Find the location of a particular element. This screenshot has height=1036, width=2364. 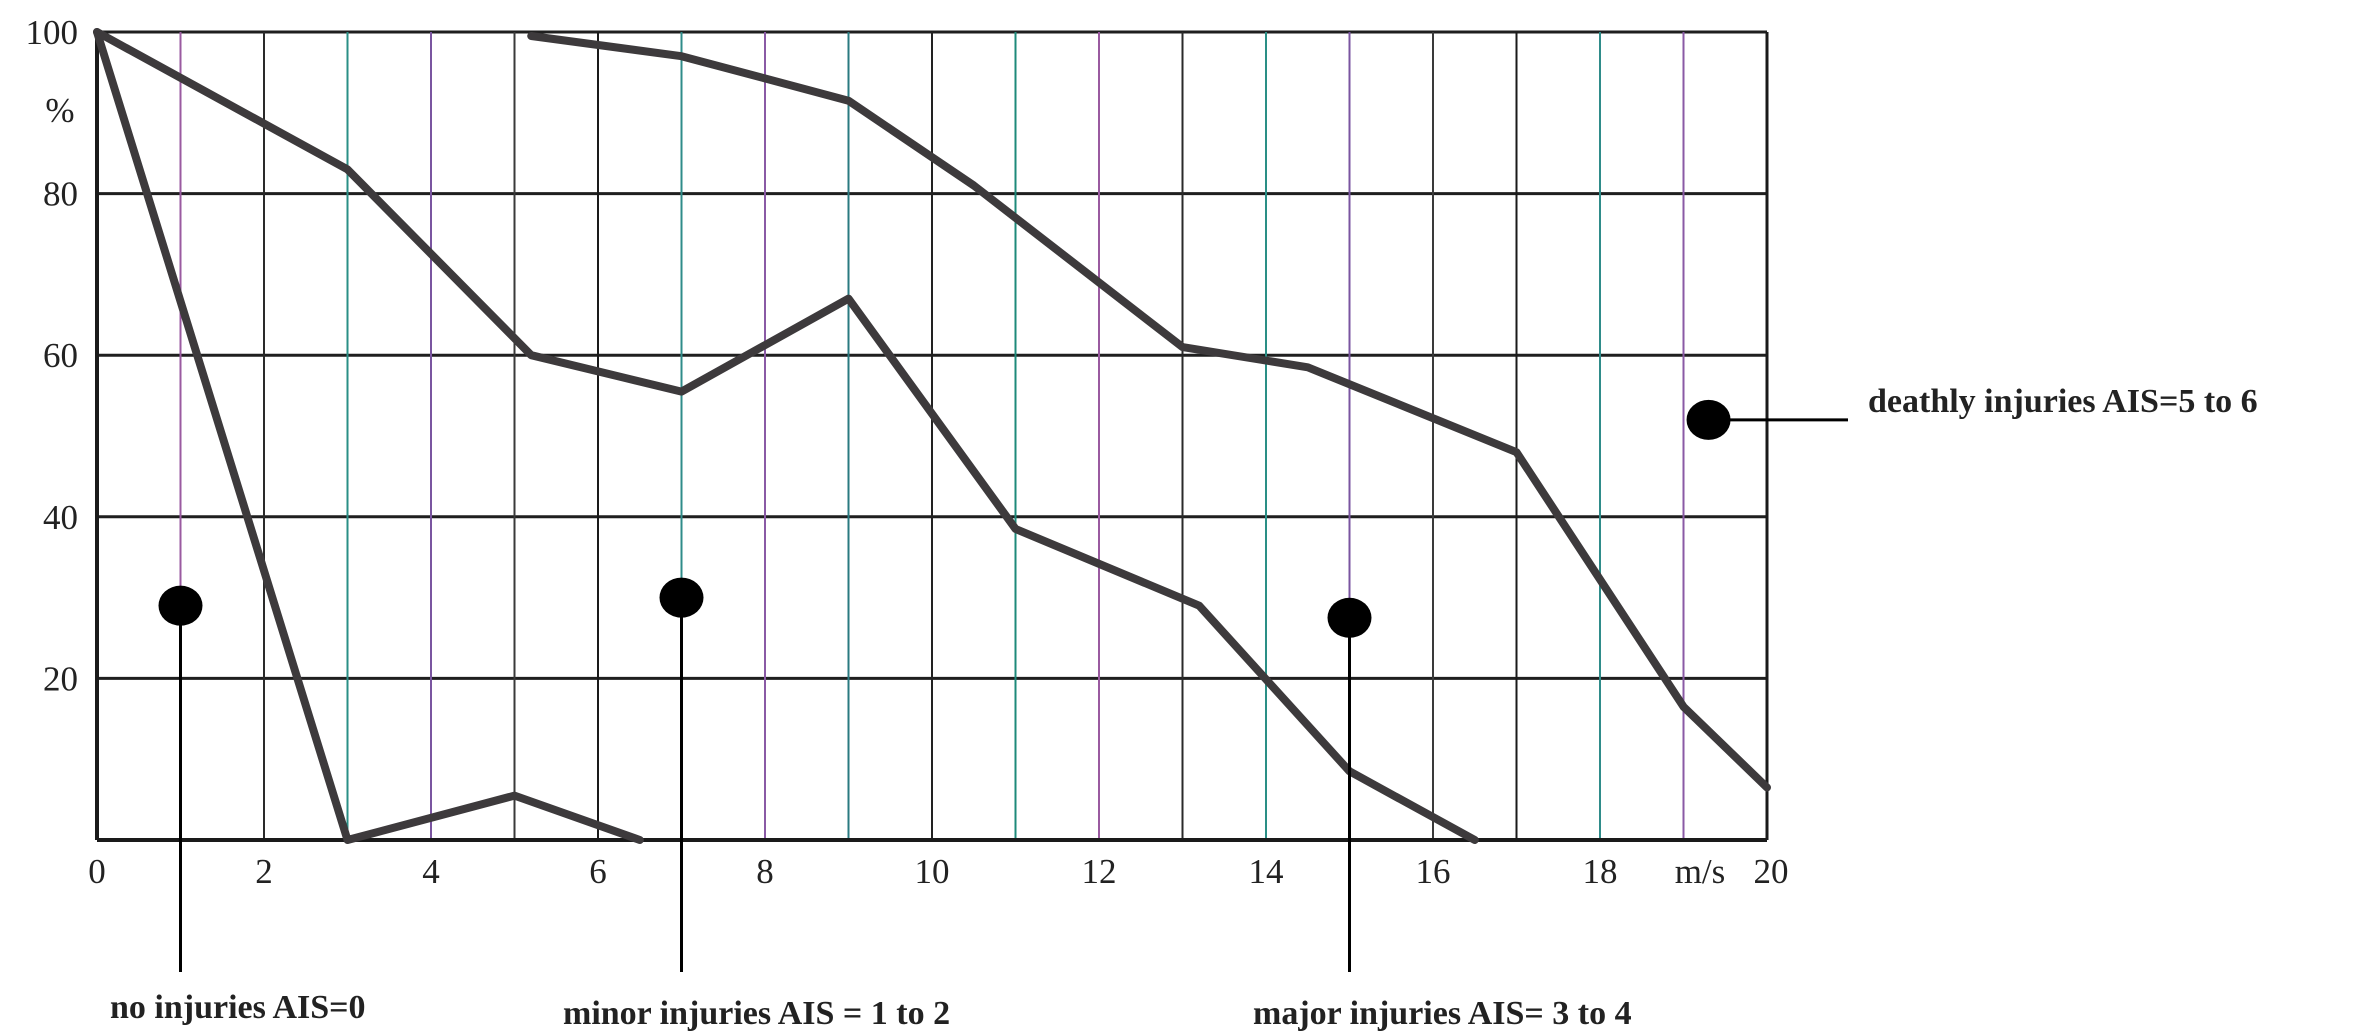

annotation-label-minor-injuries: minor injuries AIS = 1 to 2 is located at coordinates (756, 1013).